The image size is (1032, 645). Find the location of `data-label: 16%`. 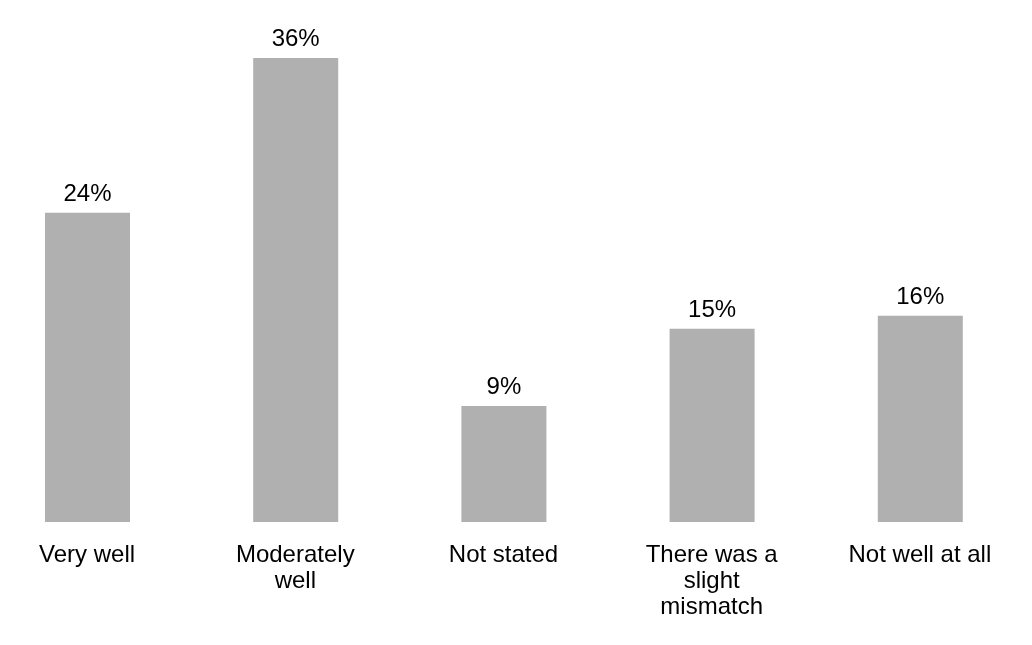

data-label: 16% is located at coordinates (920, 295).